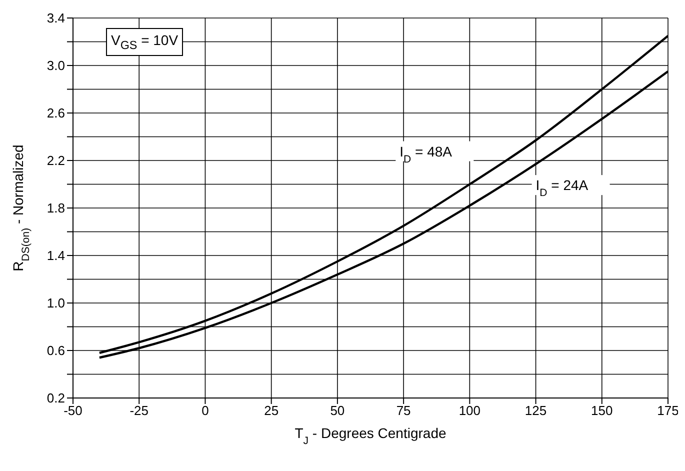 This screenshot has width=685, height=471. Describe the element at coordinates (469, 410) in the screenshot. I see `x-tick-label: 100` at that location.